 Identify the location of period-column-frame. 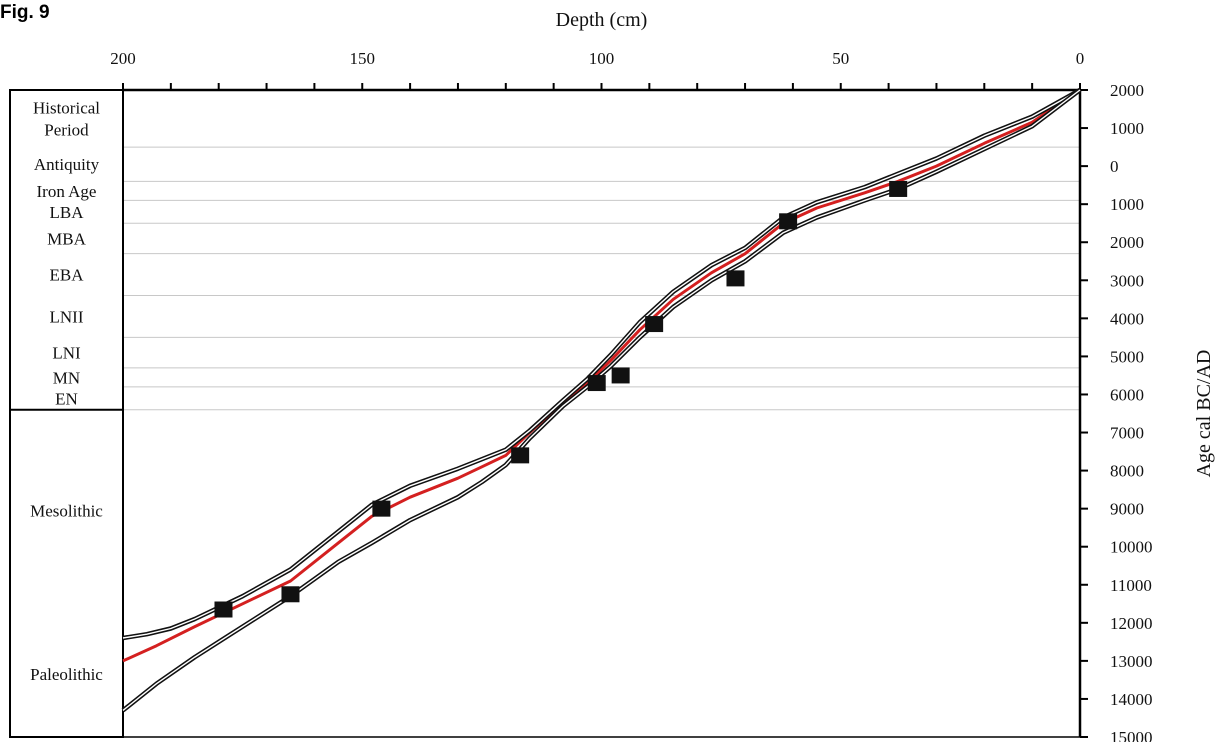
(66, 413).